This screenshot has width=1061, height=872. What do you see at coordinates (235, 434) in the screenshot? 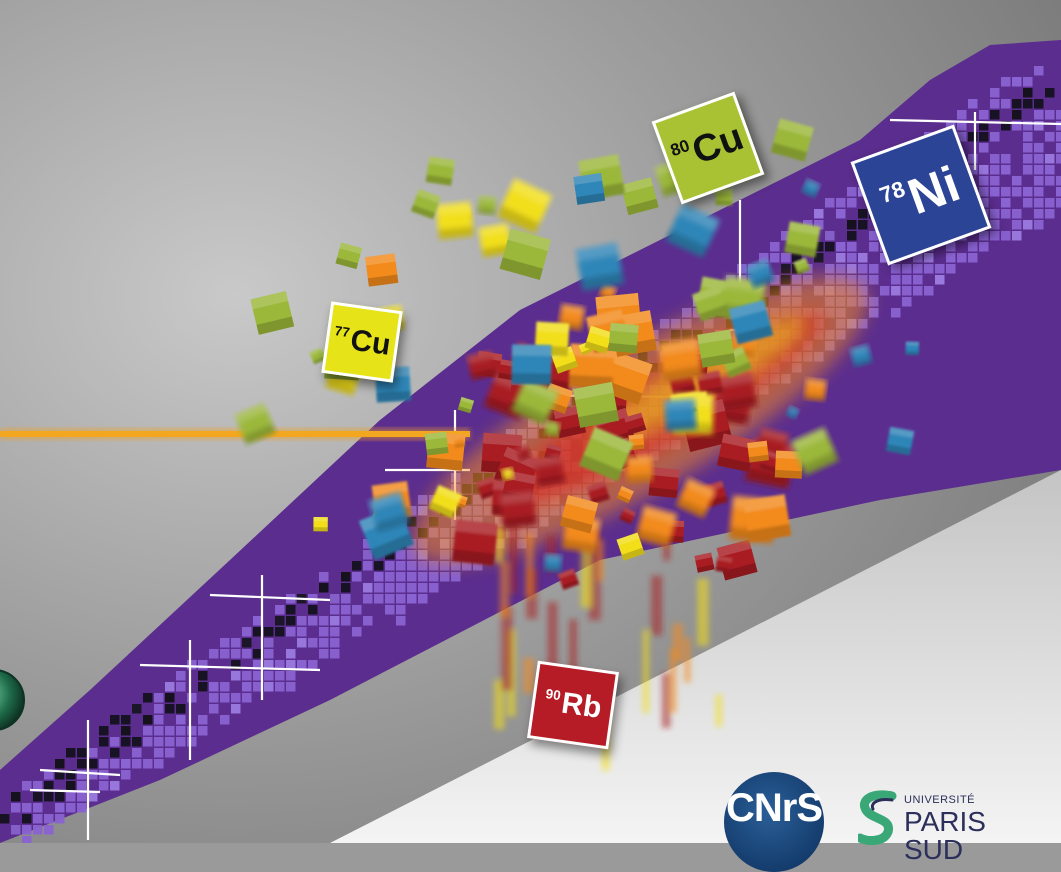
I see `ion-beam` at bounding box center [235, 434].